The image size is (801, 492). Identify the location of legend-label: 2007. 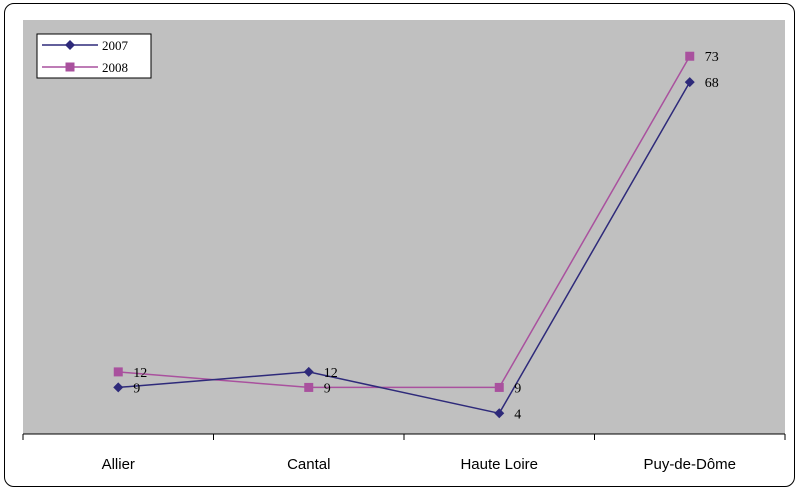
(115, 45).